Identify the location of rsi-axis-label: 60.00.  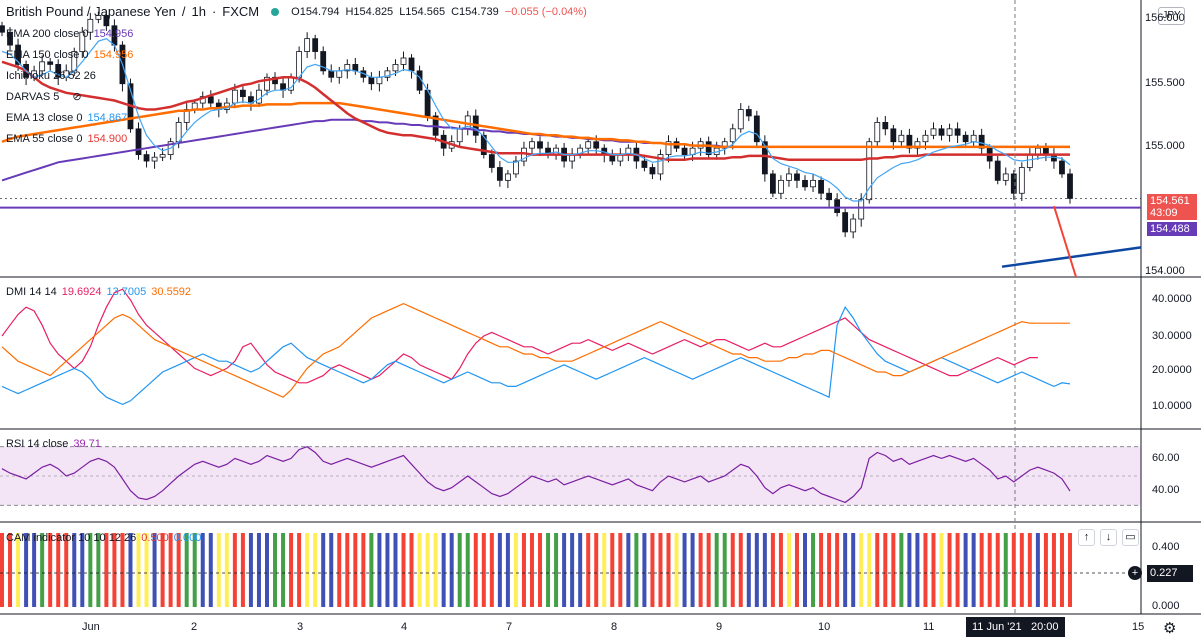
(1166, 458).